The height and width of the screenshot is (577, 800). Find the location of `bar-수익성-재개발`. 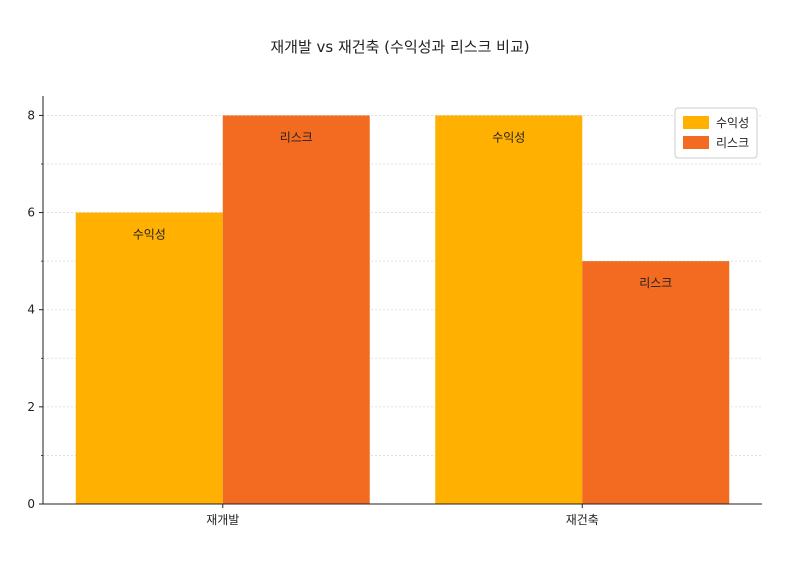

bar-수익성-재개발 is located at coordinates (149, 358).